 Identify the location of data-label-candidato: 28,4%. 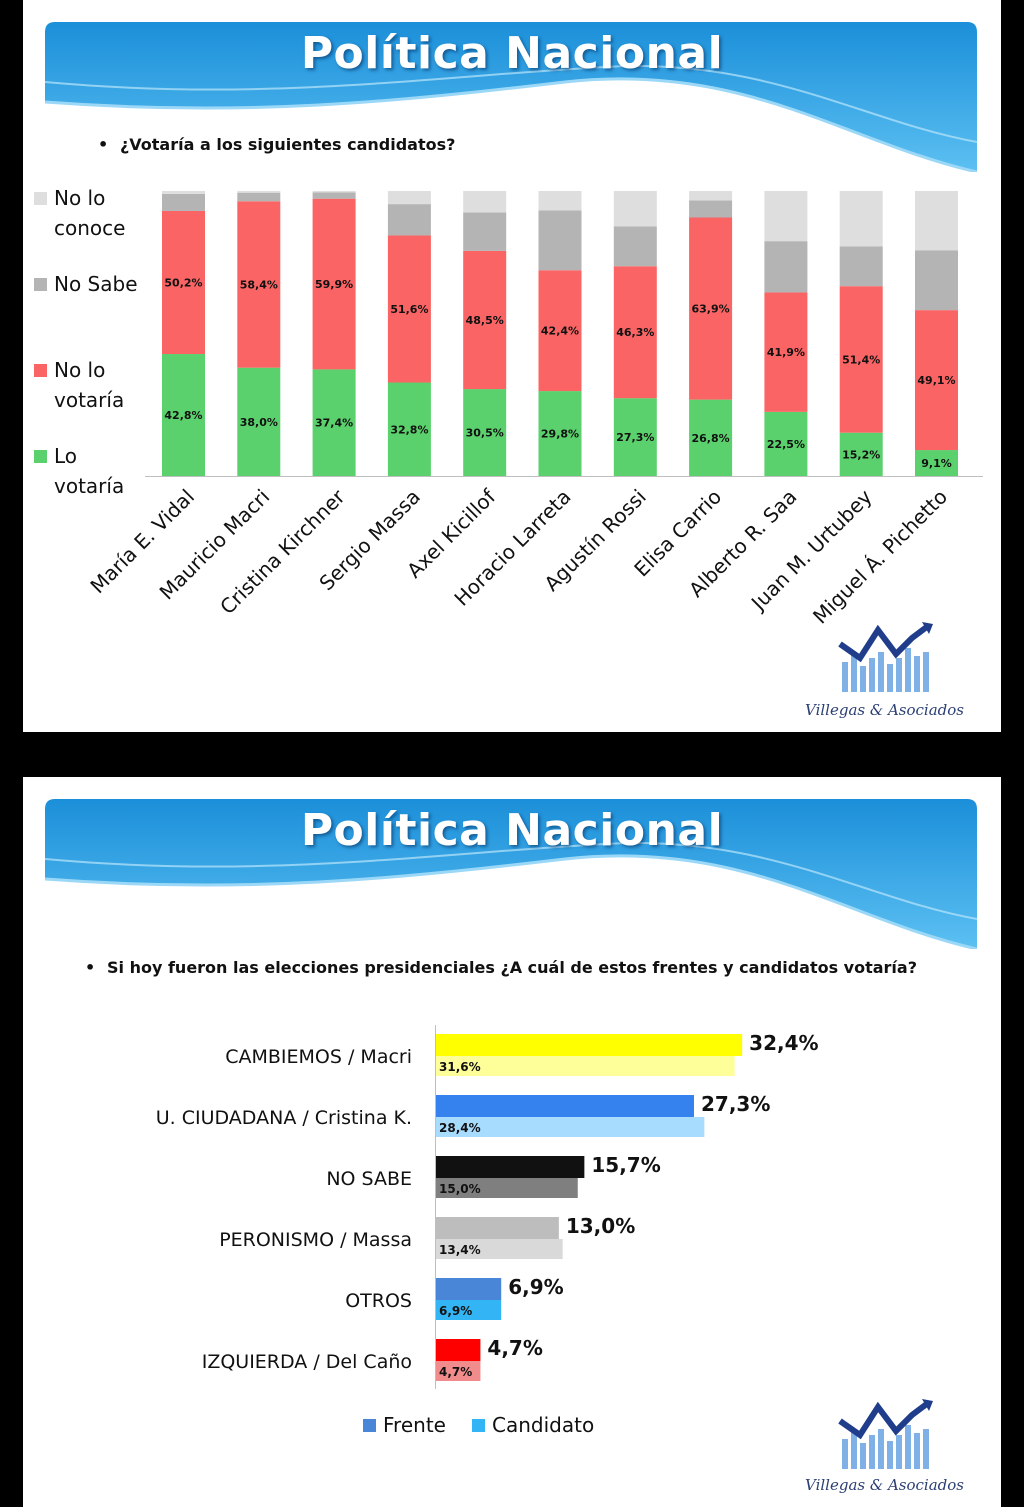
(460, 1128).